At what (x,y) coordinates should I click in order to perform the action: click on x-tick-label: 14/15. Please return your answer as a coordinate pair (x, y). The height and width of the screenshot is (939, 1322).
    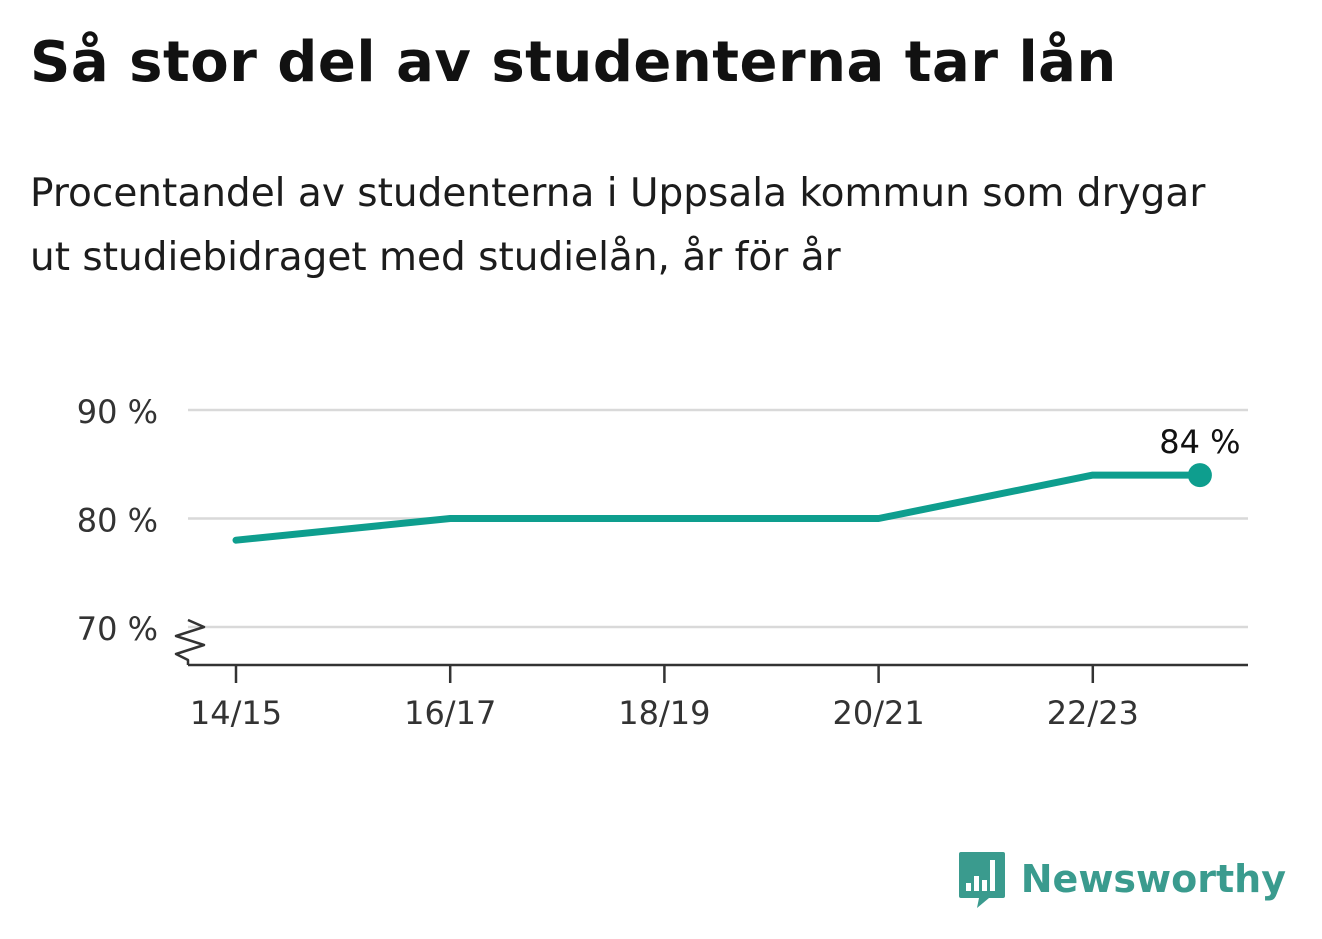
    Looking at the image, I should click on (236, 713).